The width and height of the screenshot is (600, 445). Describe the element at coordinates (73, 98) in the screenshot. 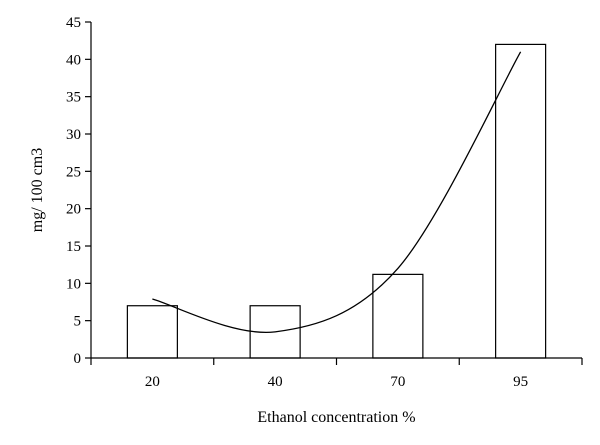

I see `y-tick-label: 35` at that location.